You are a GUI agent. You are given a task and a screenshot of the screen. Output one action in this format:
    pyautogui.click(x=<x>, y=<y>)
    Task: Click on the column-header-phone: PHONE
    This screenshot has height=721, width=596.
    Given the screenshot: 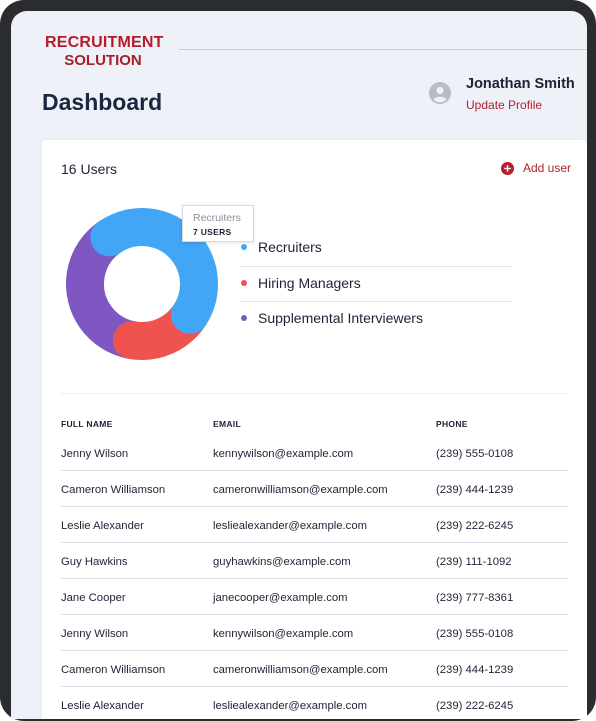 What is the action you would take?
    pyautogui.click(x=452, y=424)
    